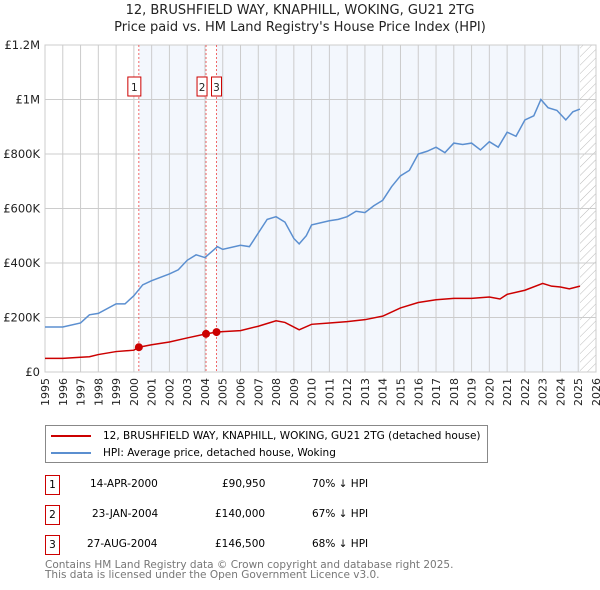  I want to click on y-tick-label: £600K, so click(21, 209).